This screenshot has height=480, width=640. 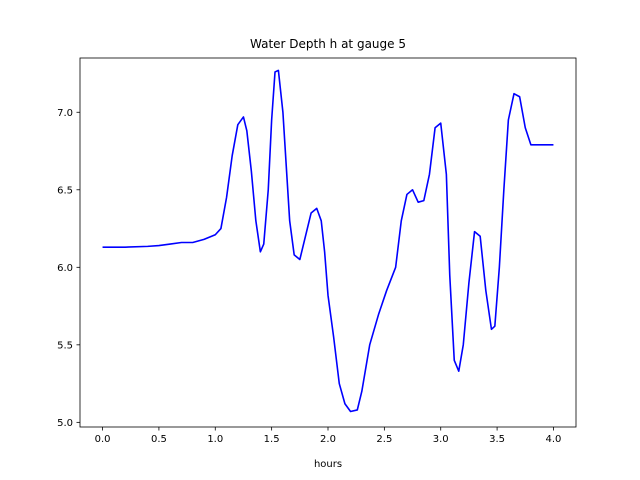 What do you see at coordinates (159, 439) in the screenshot?
I see `x-tick-label: 0.5` at bounding box center [159, 439].